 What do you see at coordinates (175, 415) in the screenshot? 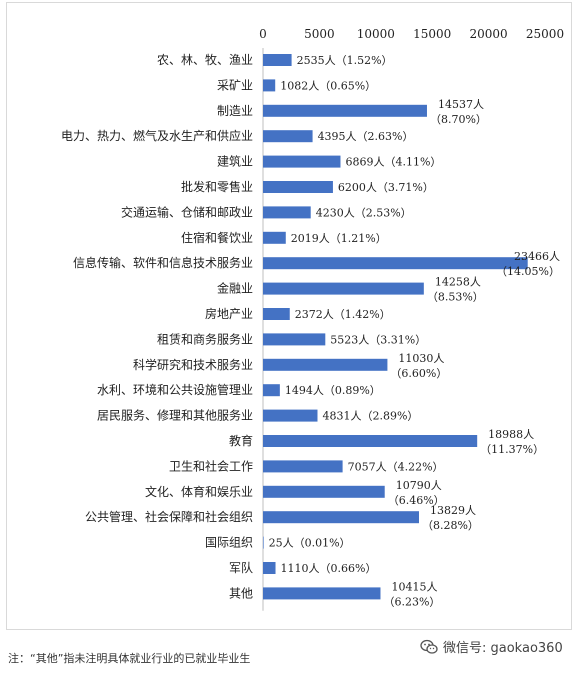
I see `category-label: 居民服务、修理和其他服务业` at bounding box center [175, 415].